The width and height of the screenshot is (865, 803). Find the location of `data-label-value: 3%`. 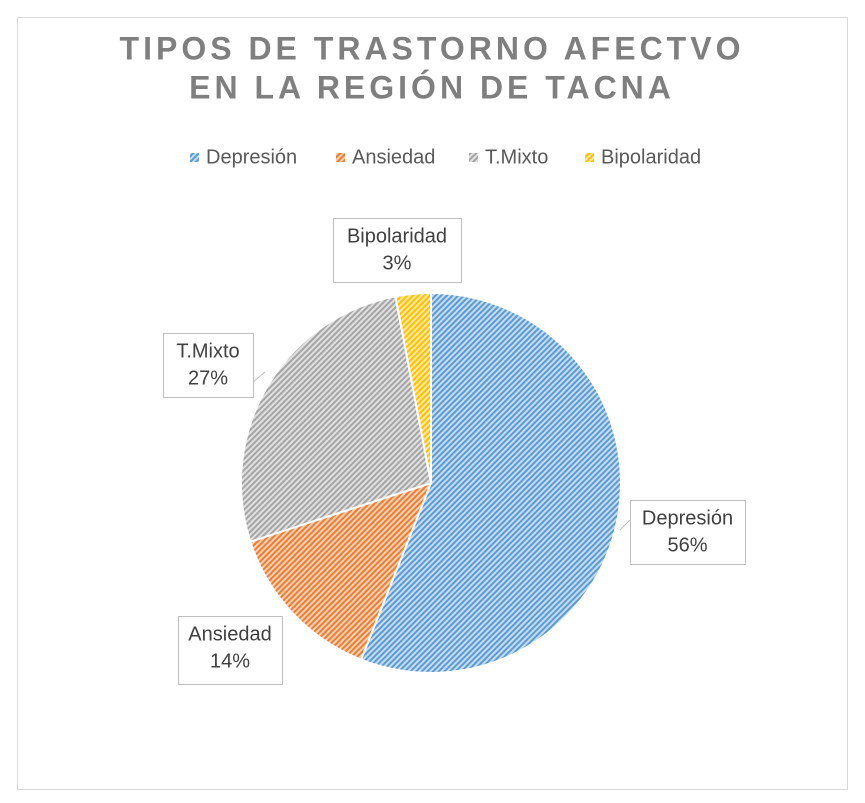

data-label-value: 3% is located at coordinates (397, 263).